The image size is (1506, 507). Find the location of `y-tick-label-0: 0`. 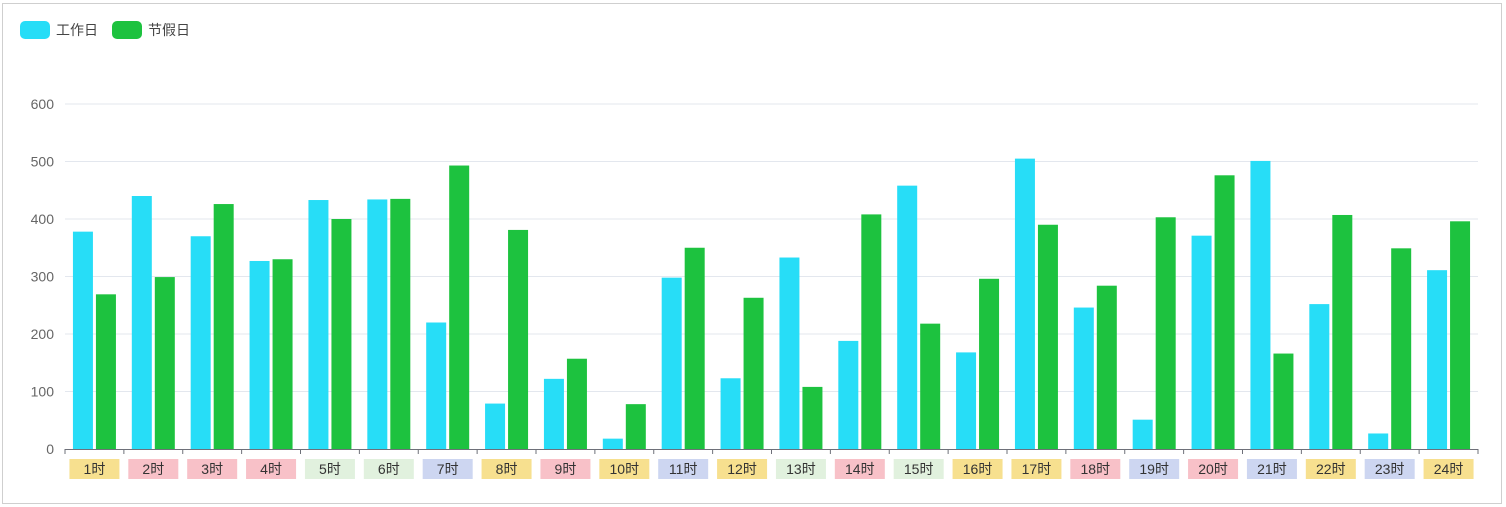

y-tick-label-0: 0 is located at coordinates (50, 449).